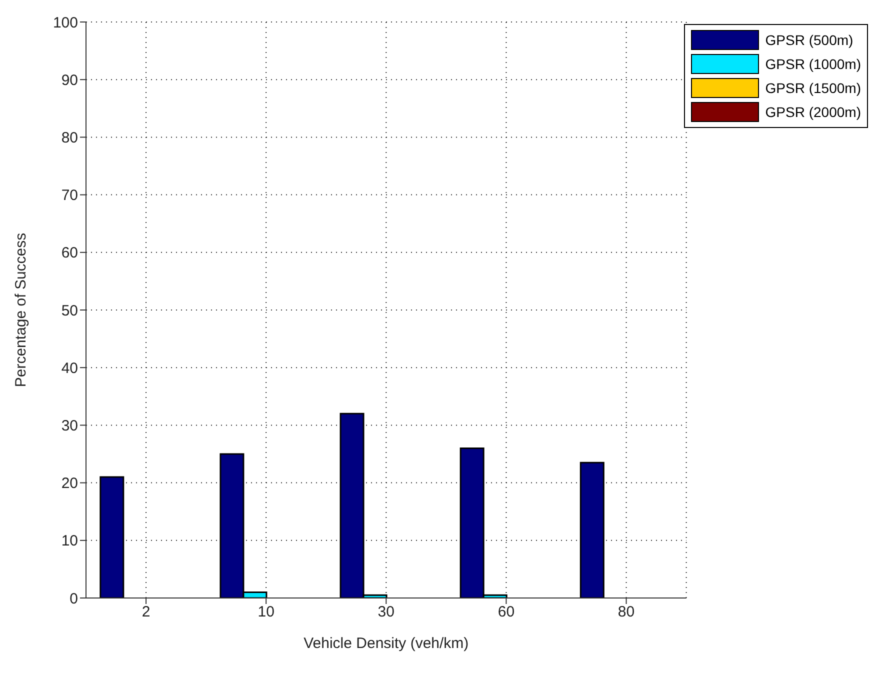  What do you see at coordinates (69, 311) in the screenshot?
I see `y-tick-label: 50` at bounding box center [69, 311].